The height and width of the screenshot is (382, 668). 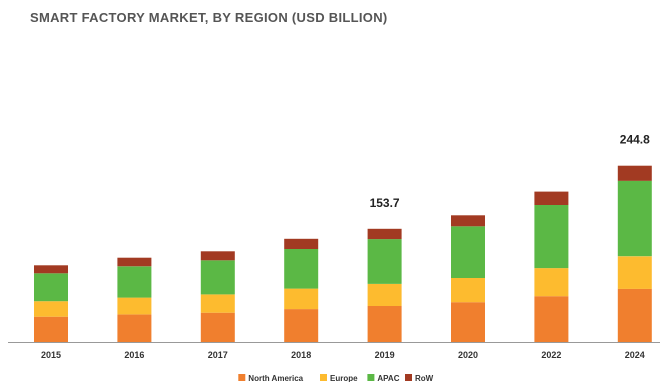 I want to click on bar-north-america-2018, so click(x=301, y=325).